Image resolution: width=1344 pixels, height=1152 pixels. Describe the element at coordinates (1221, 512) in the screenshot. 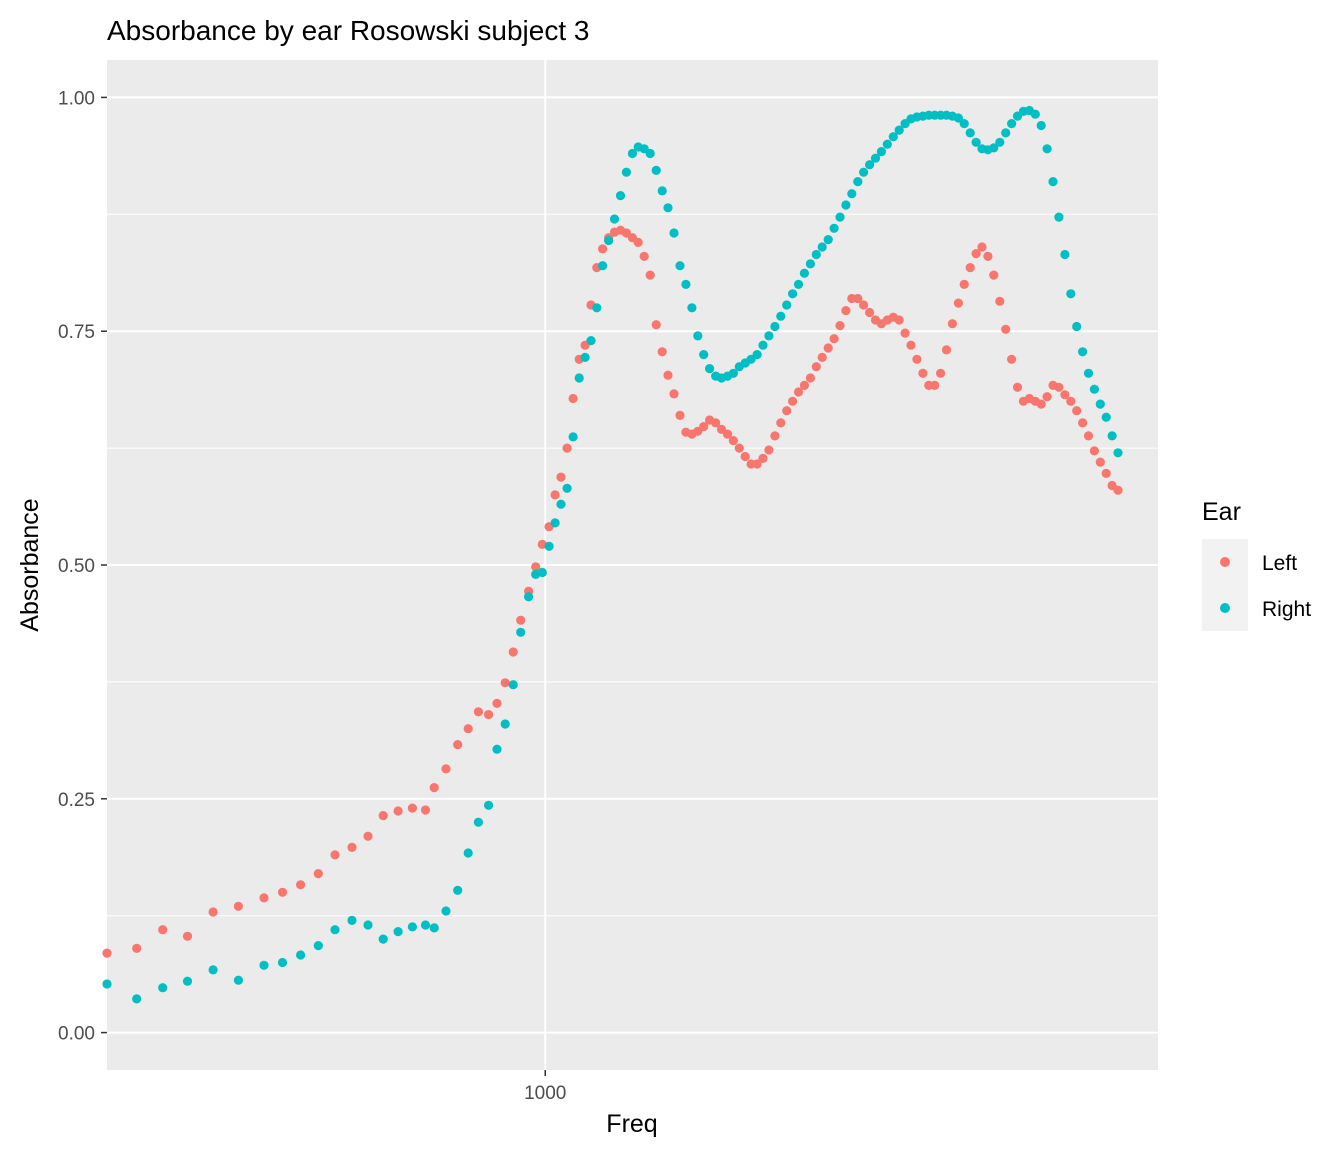

I see `legend-title: Ear` at that location.